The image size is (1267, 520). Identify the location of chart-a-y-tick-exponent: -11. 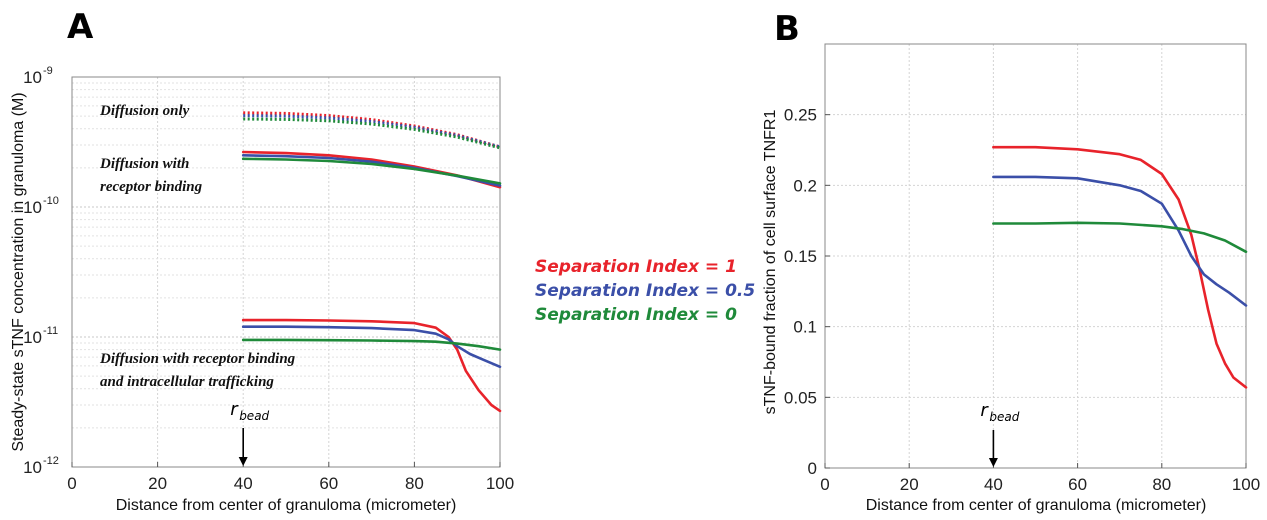
(50, 331).